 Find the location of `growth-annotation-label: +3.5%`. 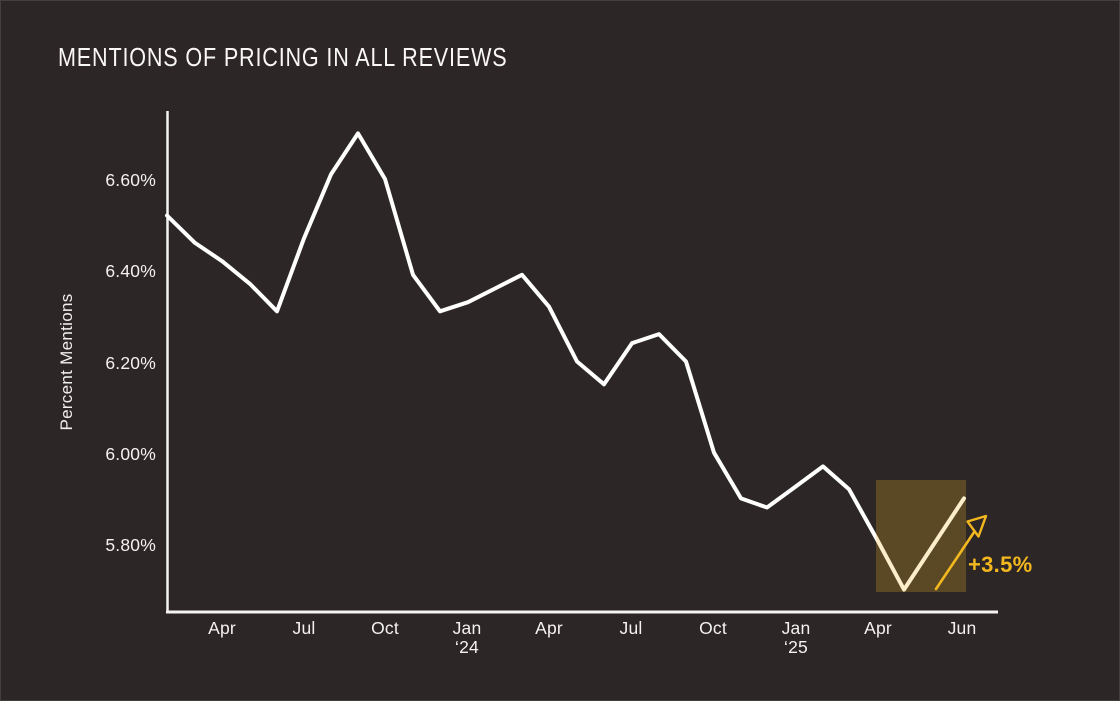

growth-annotation-label: +3.5% is located at coordinates (1000, 564).